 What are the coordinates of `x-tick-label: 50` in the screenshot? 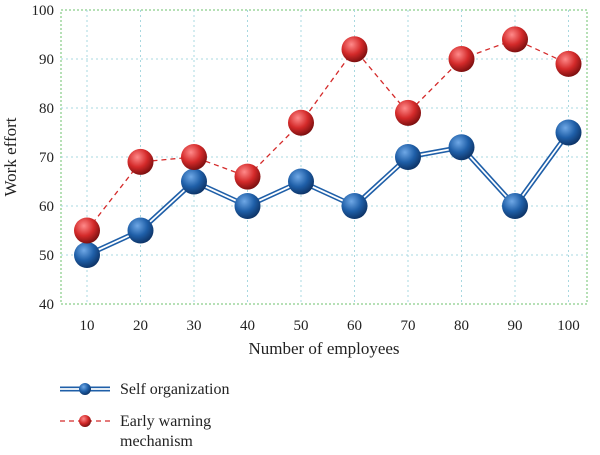 It's located at (301, 326).